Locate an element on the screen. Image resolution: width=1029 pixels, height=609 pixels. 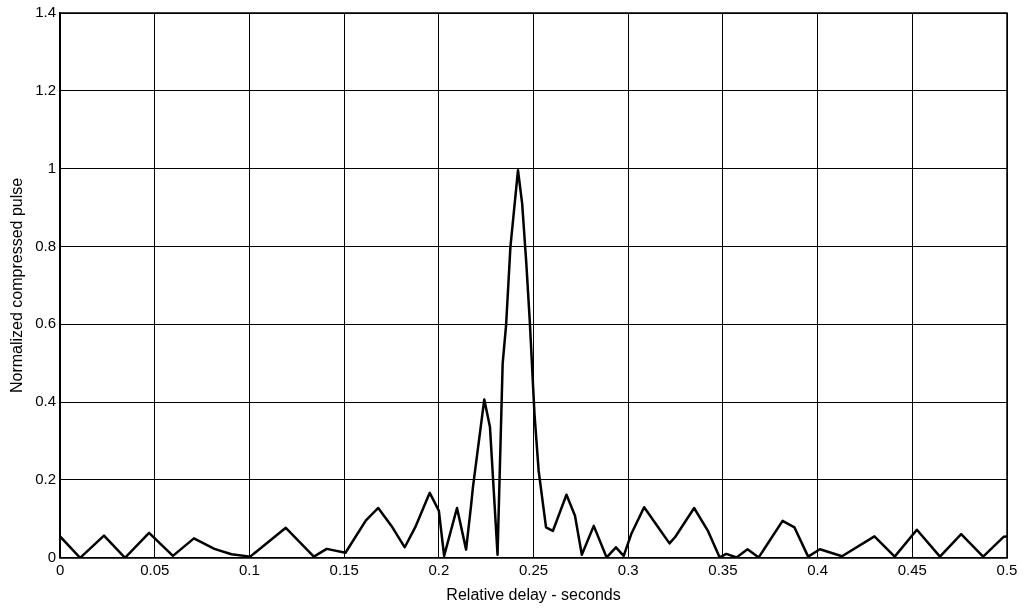
x-tick-label: 0.1 is located at coordinates (249, 569).